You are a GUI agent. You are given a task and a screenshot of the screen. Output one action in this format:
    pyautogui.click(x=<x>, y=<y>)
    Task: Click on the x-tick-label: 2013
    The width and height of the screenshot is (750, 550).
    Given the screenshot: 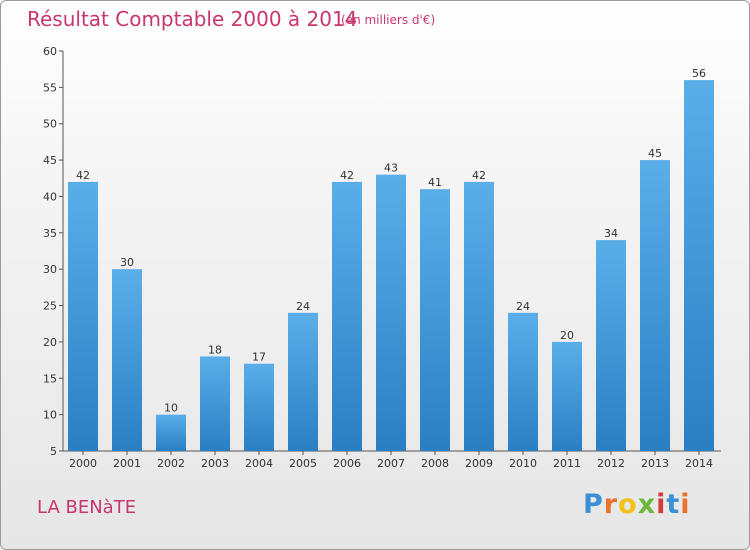 What is the action you would take?
    pyautogui.click(x=655, y=463)
    